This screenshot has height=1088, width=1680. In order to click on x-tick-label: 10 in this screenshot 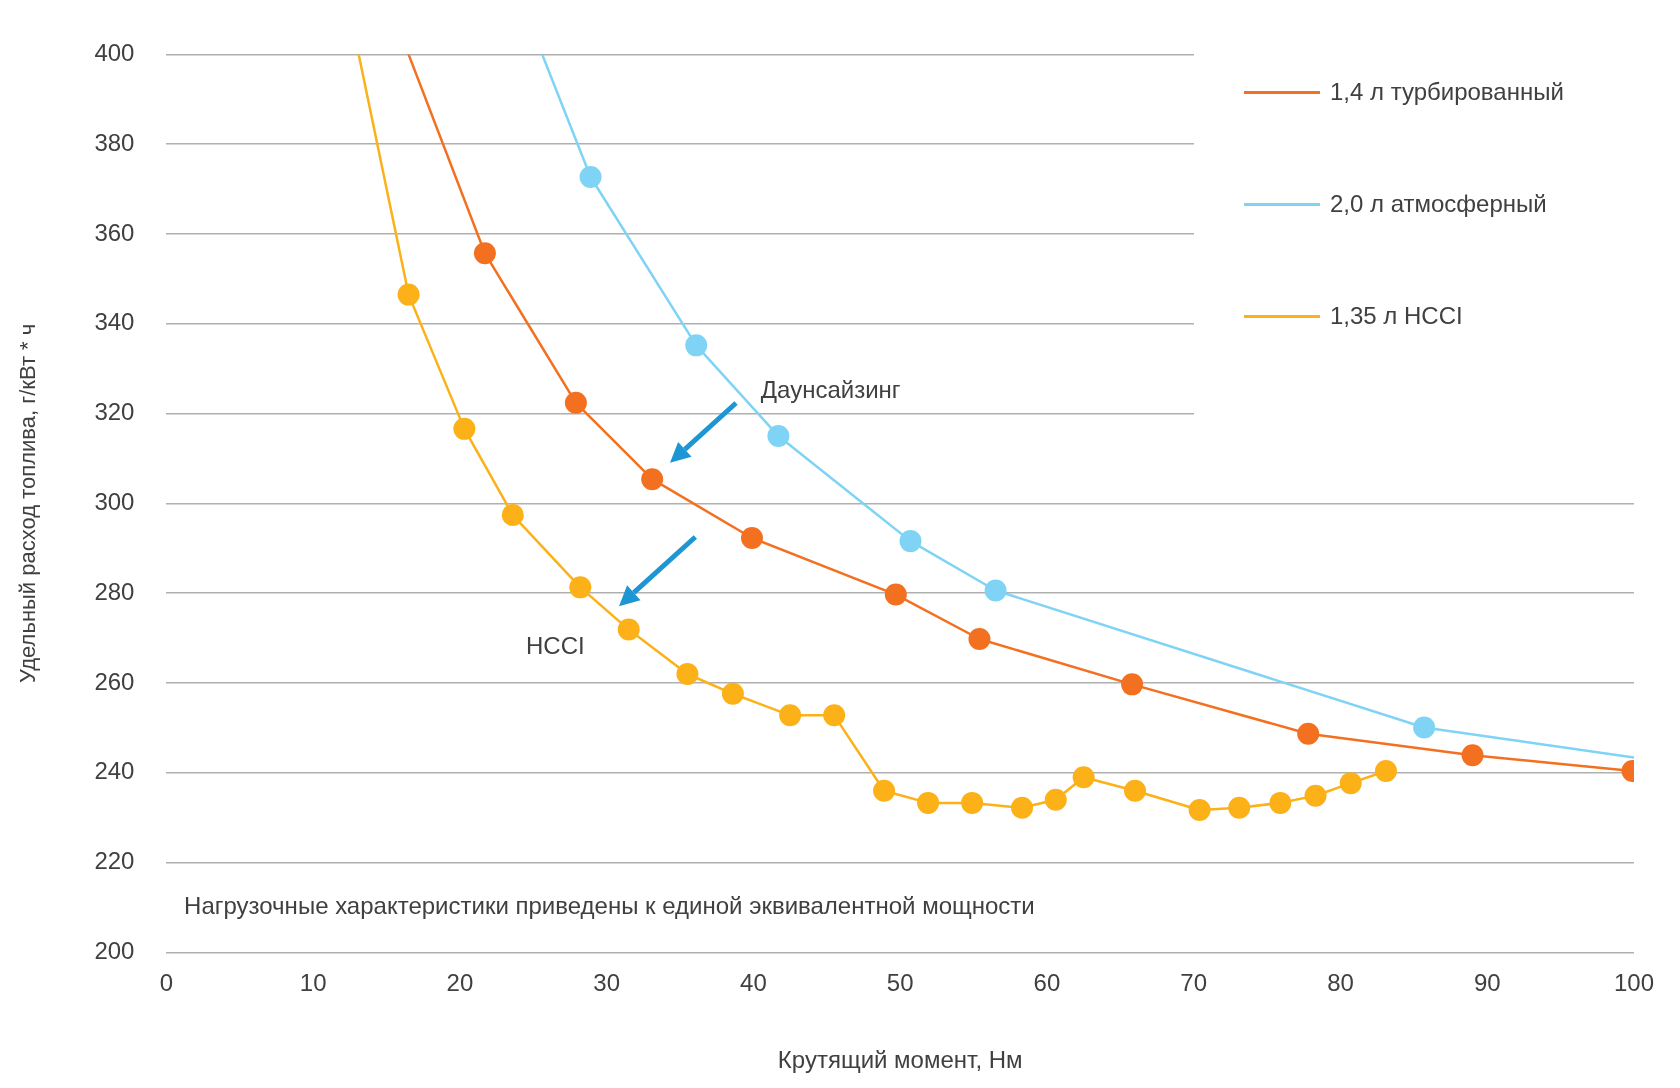, I will do `click(313, 983)`.